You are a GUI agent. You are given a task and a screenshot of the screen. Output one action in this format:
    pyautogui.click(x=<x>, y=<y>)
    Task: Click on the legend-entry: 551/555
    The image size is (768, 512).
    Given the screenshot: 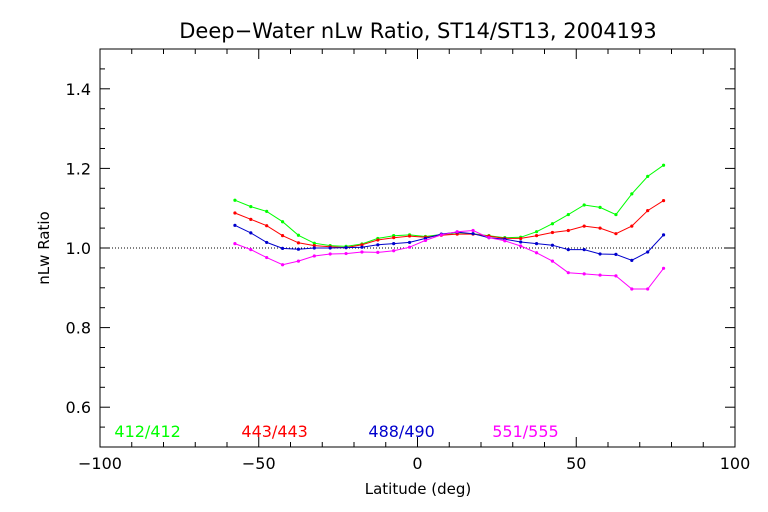 What is the action you would take?
    pyautogui.click(x=525, y=431)
    